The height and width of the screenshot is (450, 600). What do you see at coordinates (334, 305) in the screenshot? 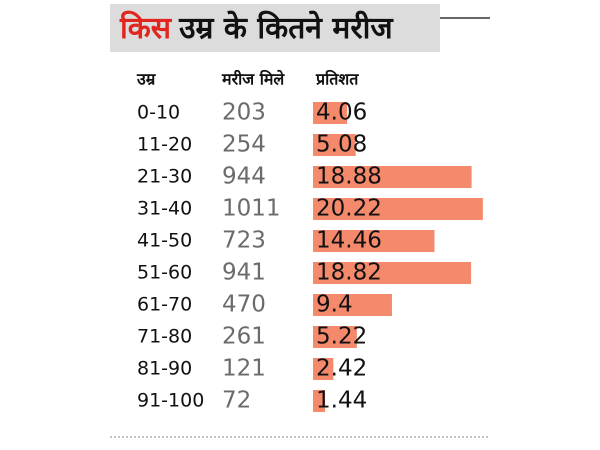
I see `percent-label: 9.4` at bounding box center [334, 305].